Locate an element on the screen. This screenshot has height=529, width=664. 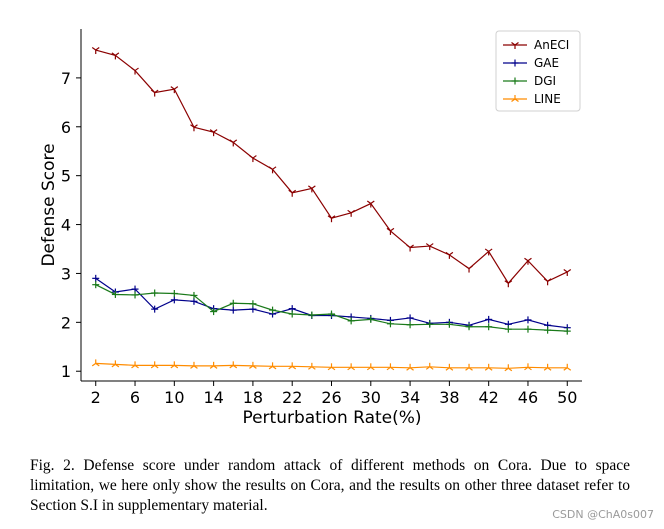
legend-marker-line is located at coordinates (515, 98).